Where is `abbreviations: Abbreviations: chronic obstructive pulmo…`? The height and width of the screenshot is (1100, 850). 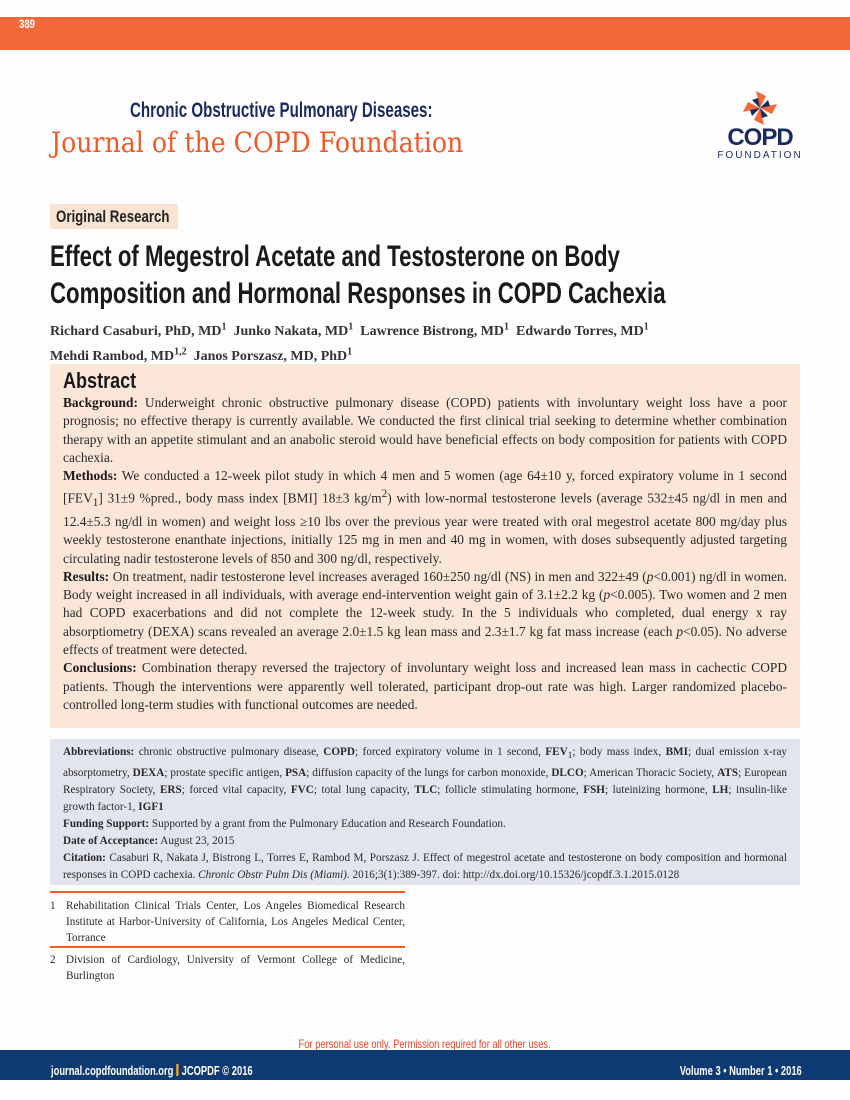 abbreviations: Abbreviations: chronic obstructive pulmo… is located at coordinates (425, 780).